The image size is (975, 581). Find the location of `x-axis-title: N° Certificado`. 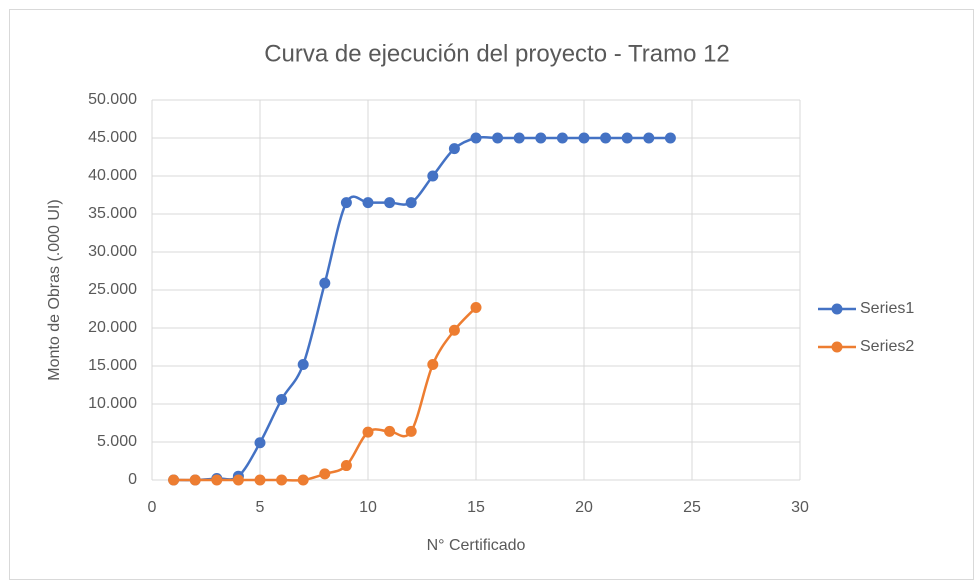

x-axis-title: N° Certificado is located at coordinates (476, 545).